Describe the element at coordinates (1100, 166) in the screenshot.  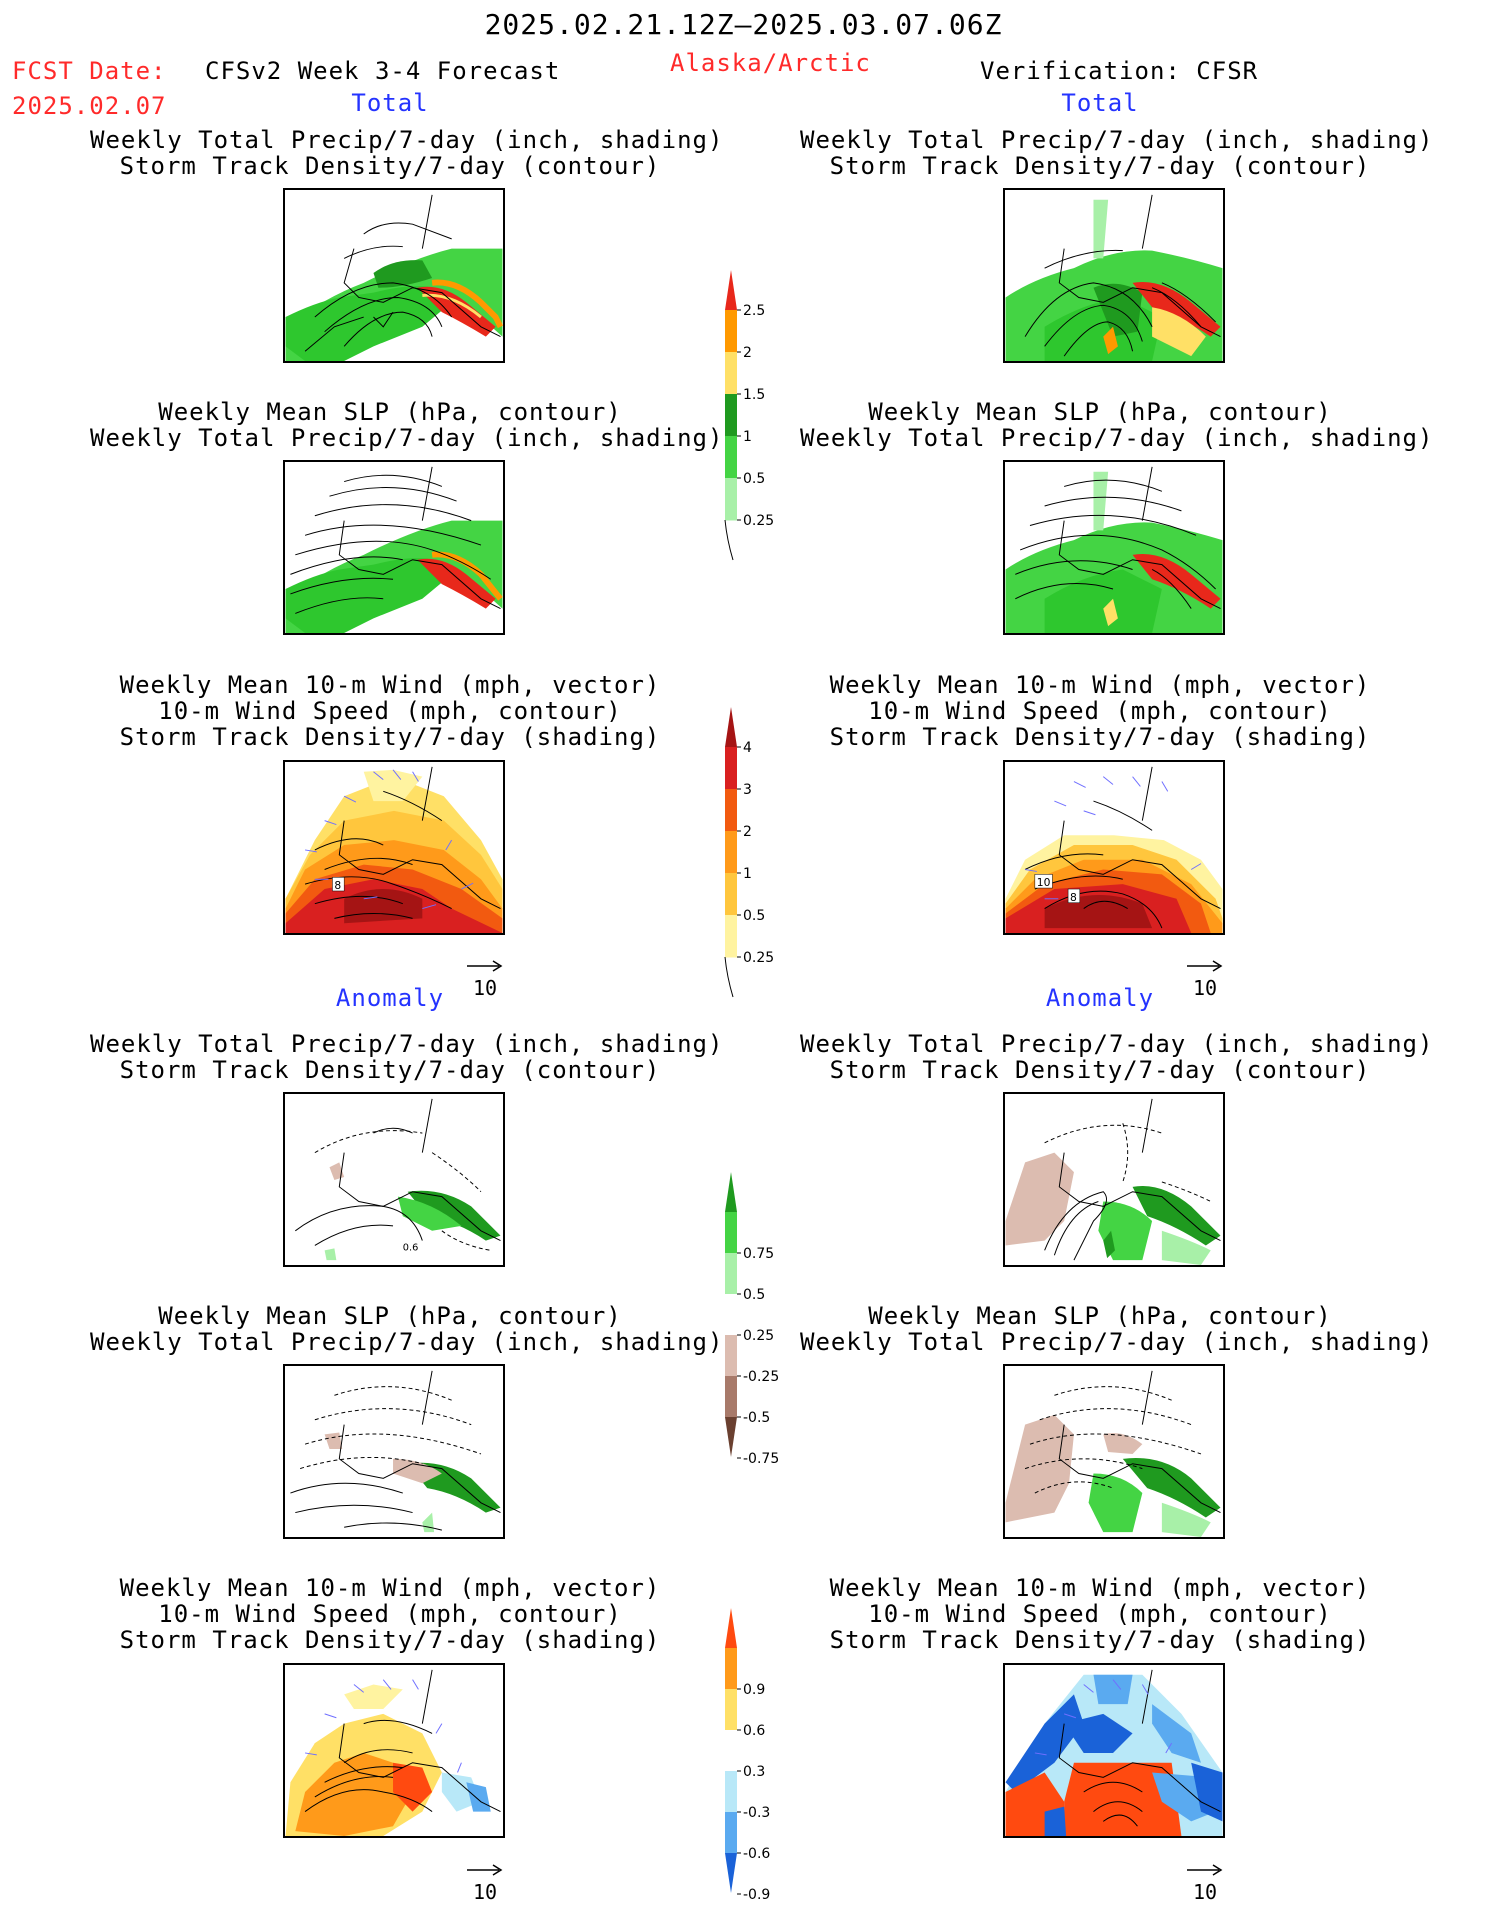
I see `title-r1-b: Storm Track Density/7-day (contour)` at that location.